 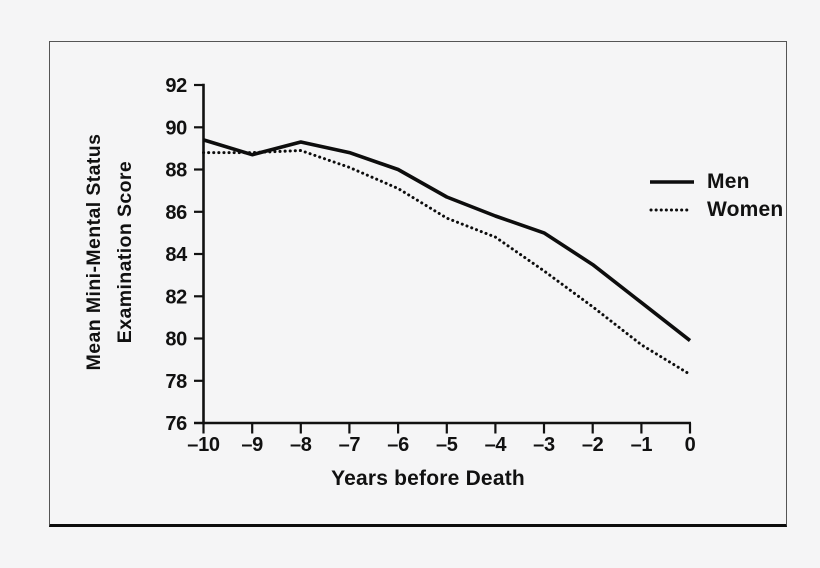 I want to click on y-axis-title-line1: Mean Mini-Mental Status, so click(x=94, y=252).